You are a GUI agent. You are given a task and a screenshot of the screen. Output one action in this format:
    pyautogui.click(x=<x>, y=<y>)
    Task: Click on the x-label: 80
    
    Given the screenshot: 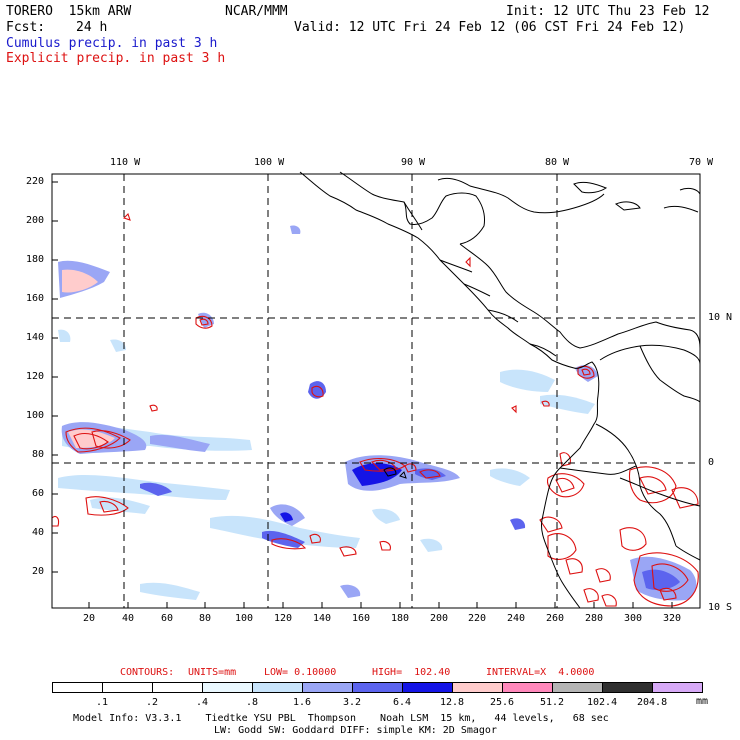 What is the action you would take?
    pyautogui.click(x=205, y=618)
    